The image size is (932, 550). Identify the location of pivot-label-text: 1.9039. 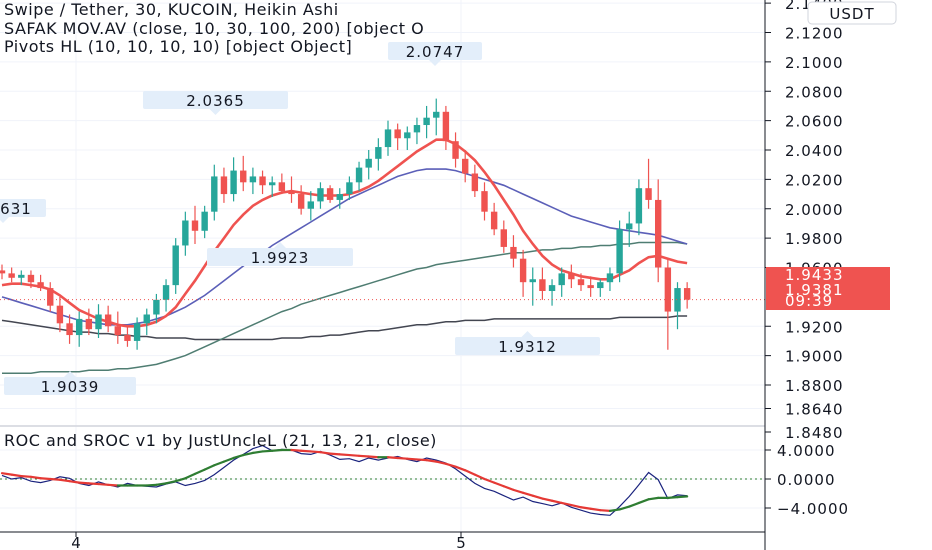
(70, 387).